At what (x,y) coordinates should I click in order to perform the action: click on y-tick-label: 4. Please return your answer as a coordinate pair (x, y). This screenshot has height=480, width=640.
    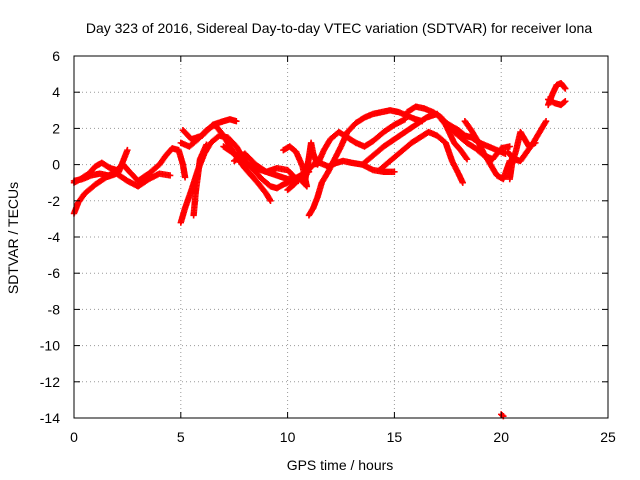
    Looking at the image, I should click on (56, 92).